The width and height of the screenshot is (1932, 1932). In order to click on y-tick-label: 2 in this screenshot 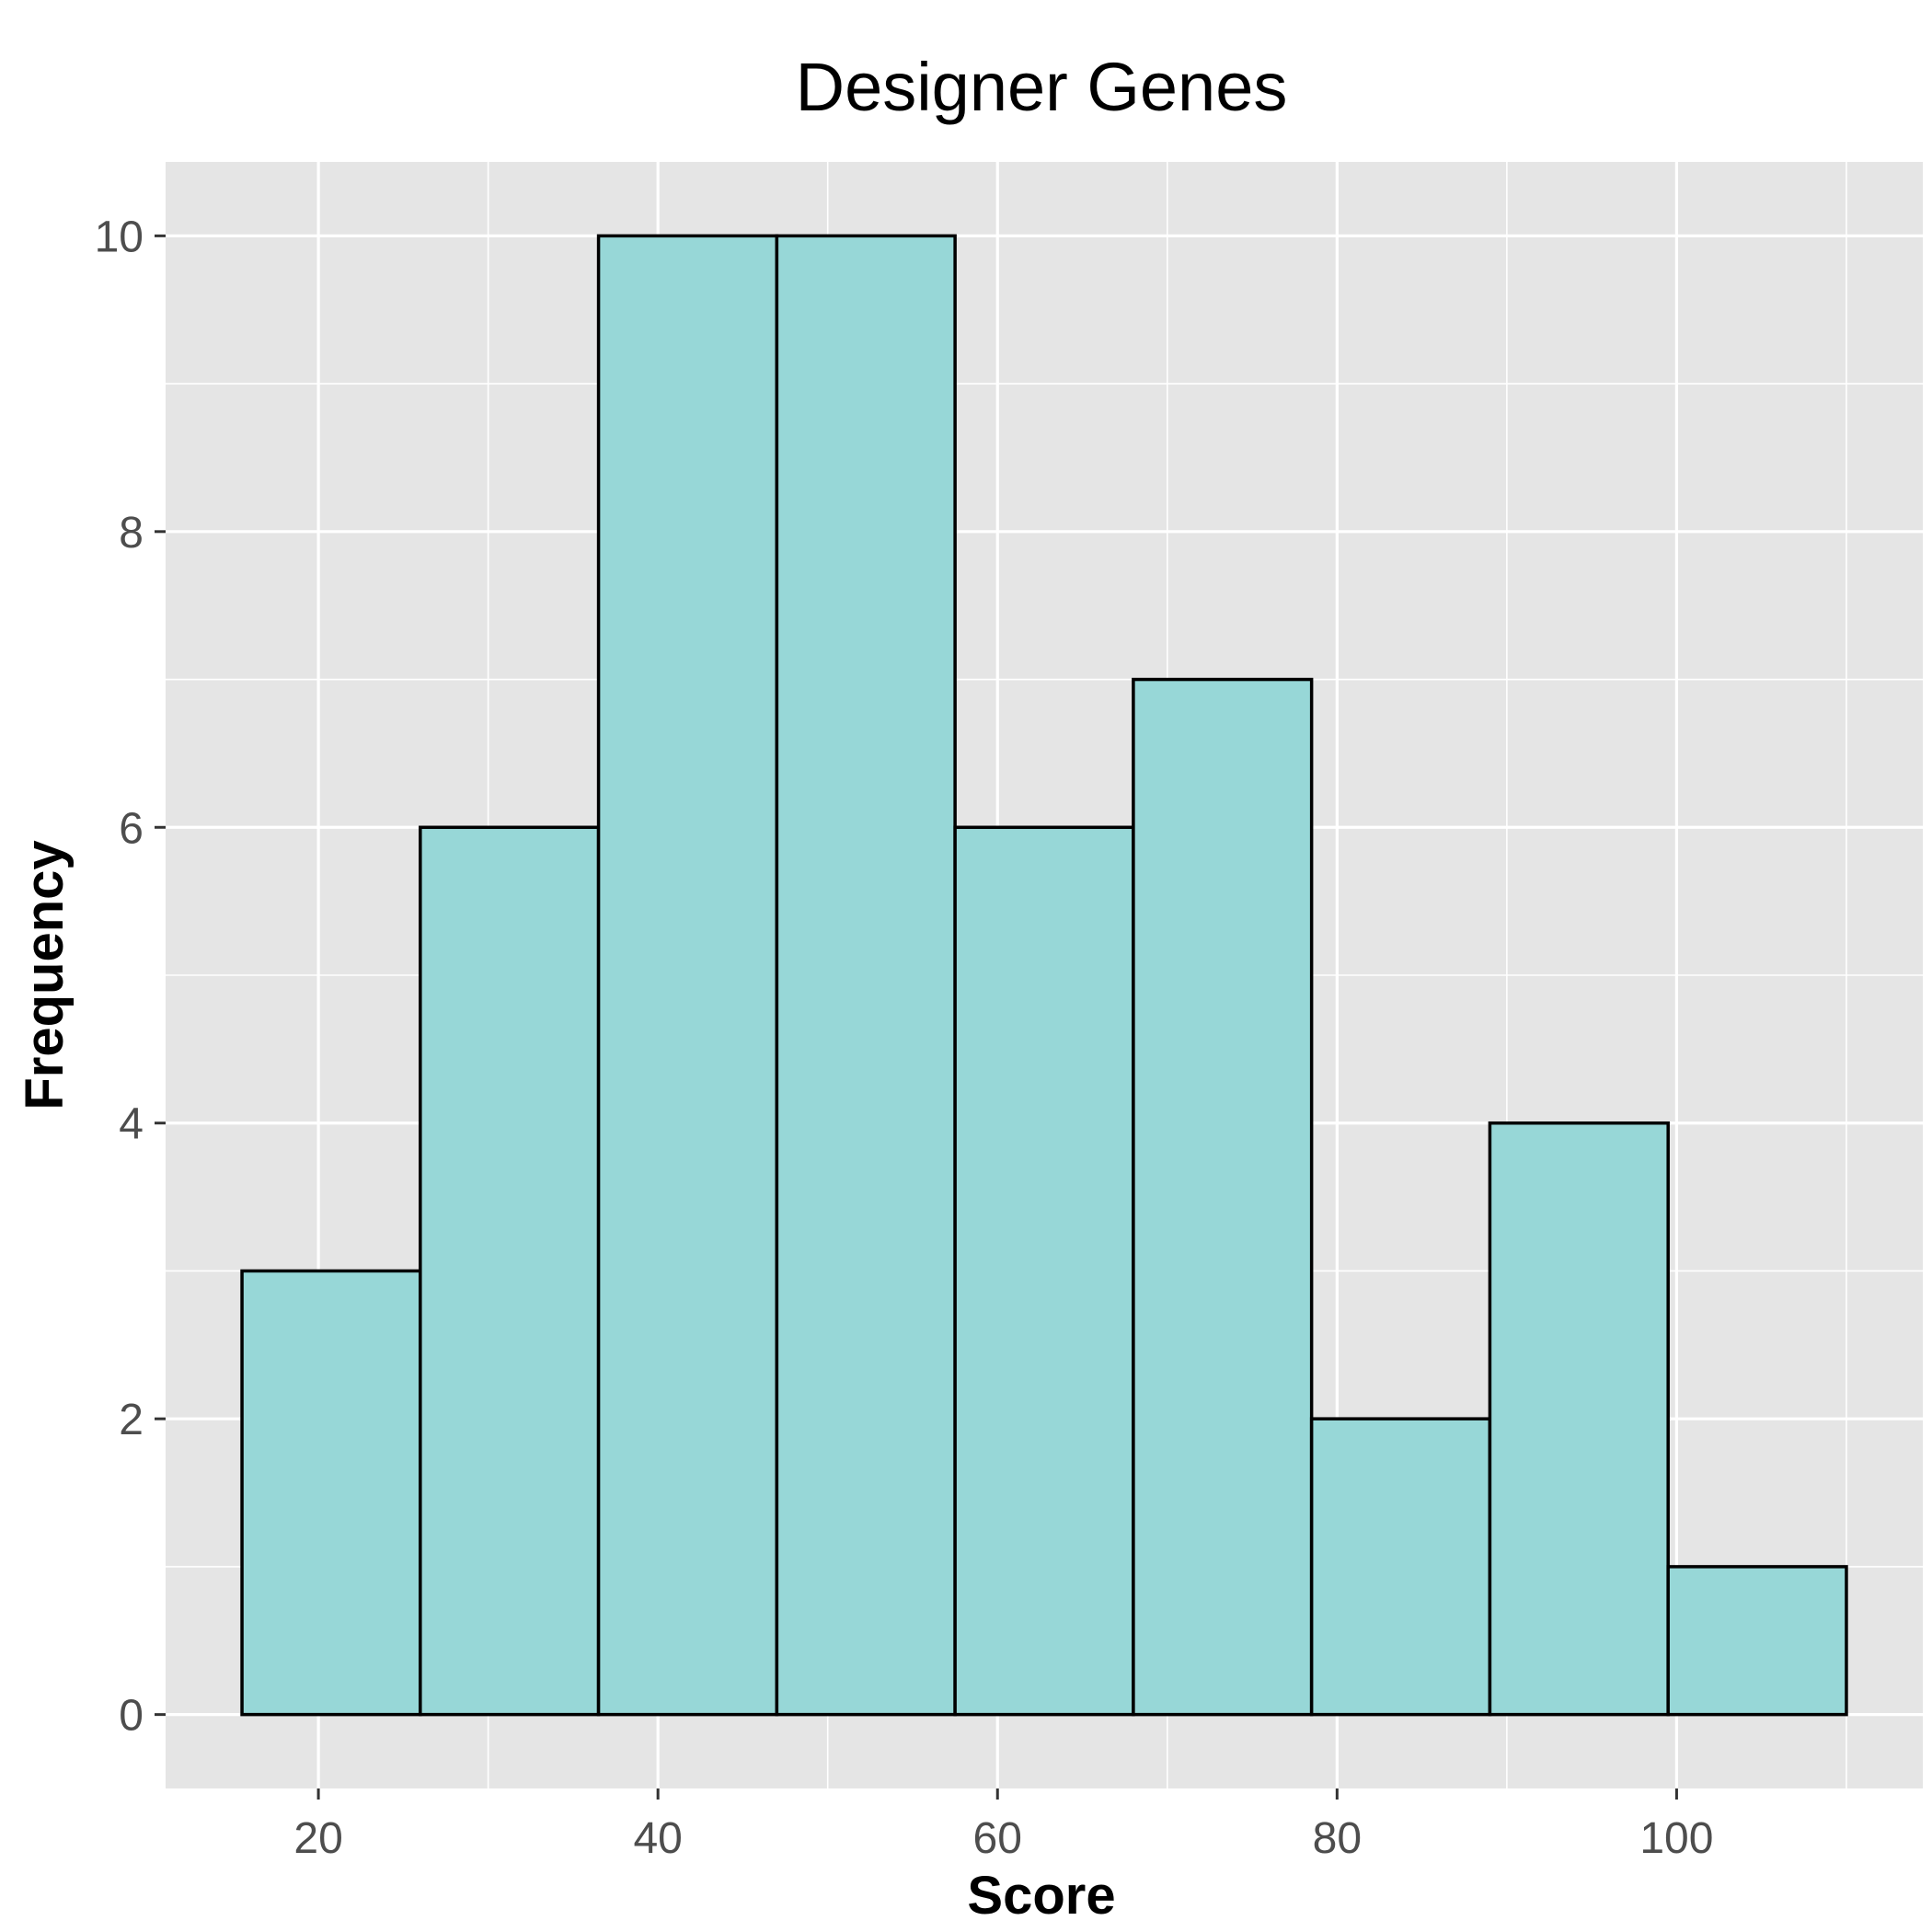, I will do `click(131, 1420)`.